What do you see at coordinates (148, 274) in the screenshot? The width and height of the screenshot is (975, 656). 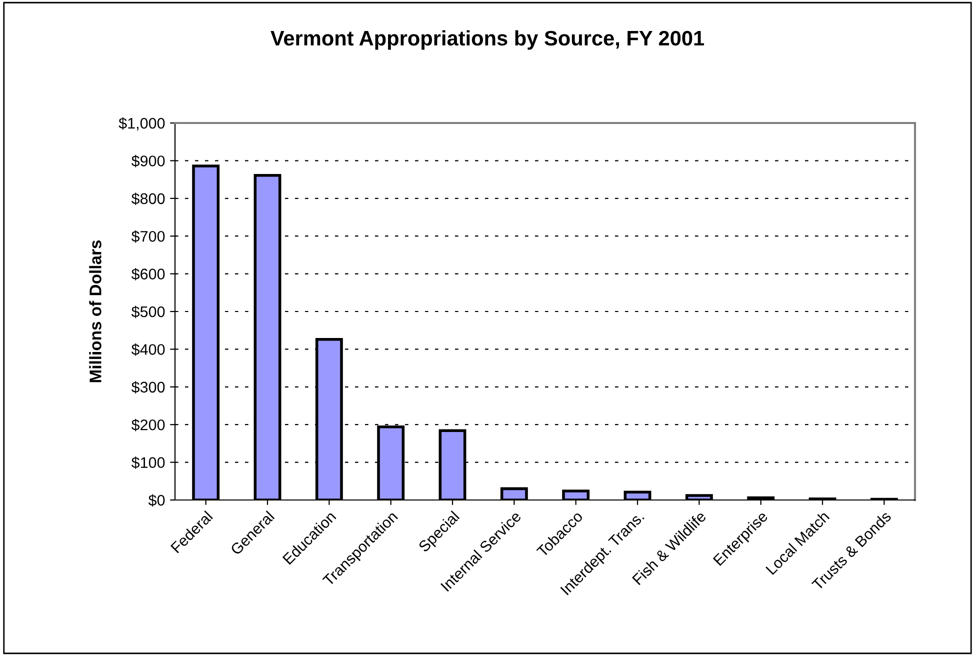 I see `y-tick-label: $600` at bounding box center [148, 274].